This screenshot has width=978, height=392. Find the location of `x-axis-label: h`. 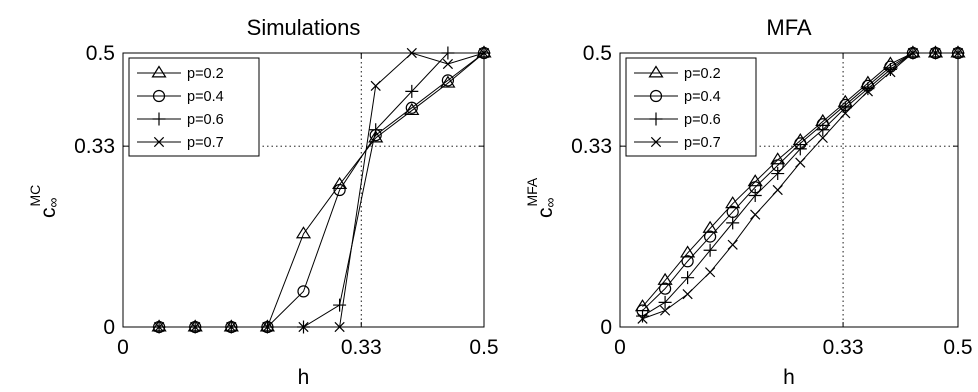

x-axis-label: h is located at coordinates (304, 377).